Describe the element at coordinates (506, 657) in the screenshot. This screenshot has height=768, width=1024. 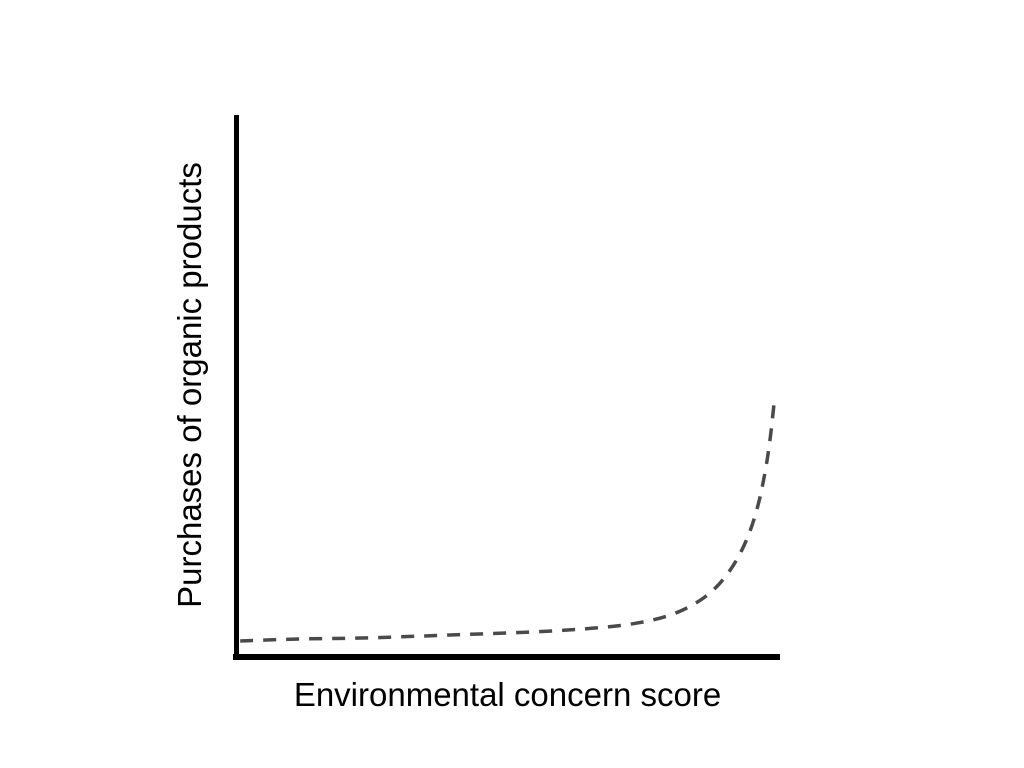
I see `x-axis-line` at that location.